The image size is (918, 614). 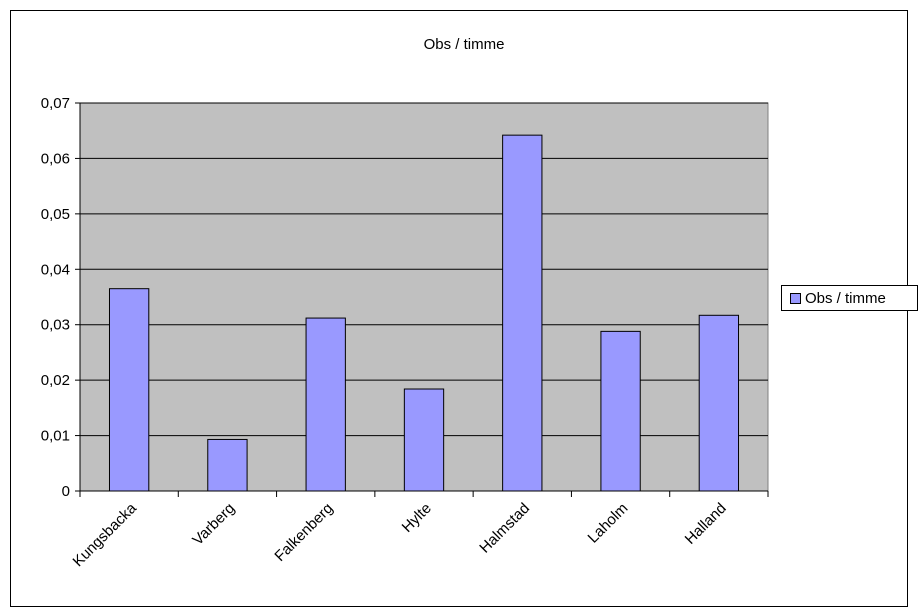 I want to click on y-tick-label: 0,06, so click(x=55, y=158).